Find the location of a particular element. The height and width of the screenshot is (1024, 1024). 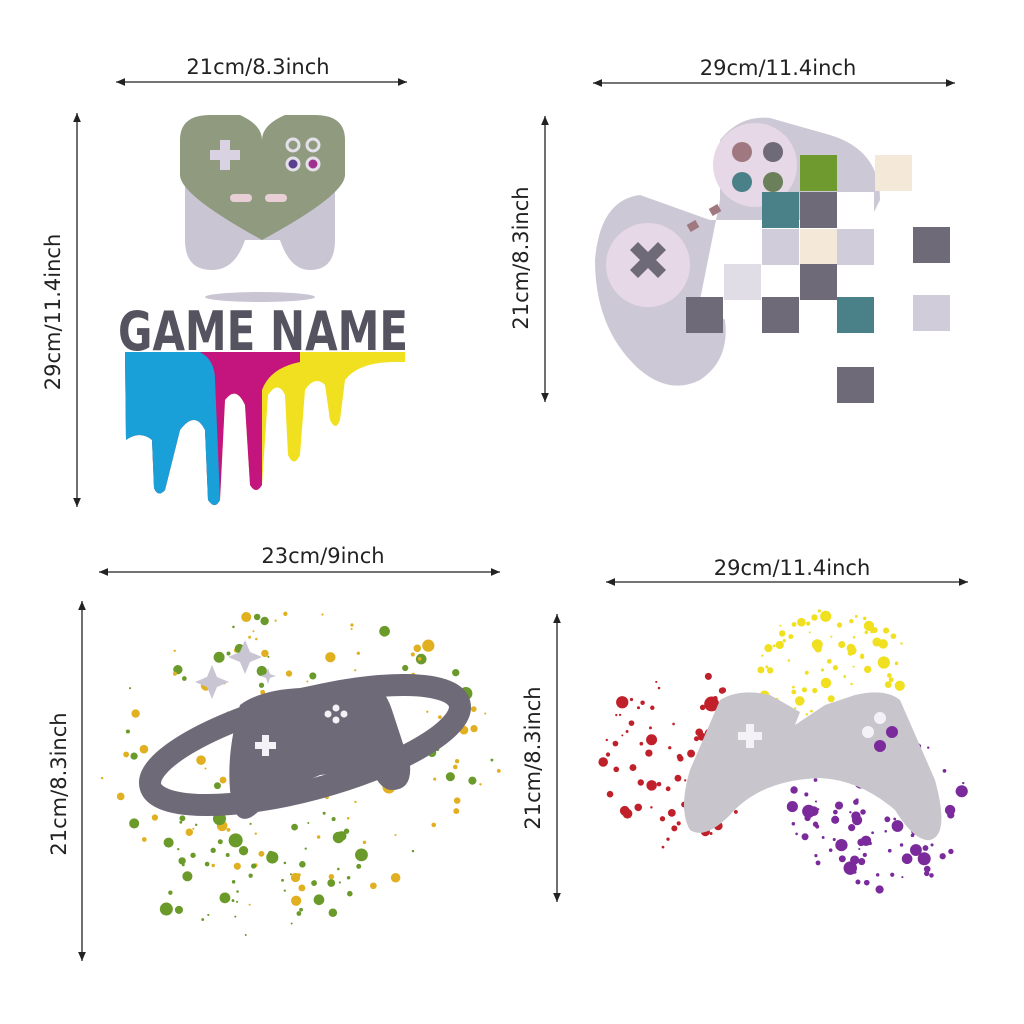

start-button is located at coordinates (276, 198).